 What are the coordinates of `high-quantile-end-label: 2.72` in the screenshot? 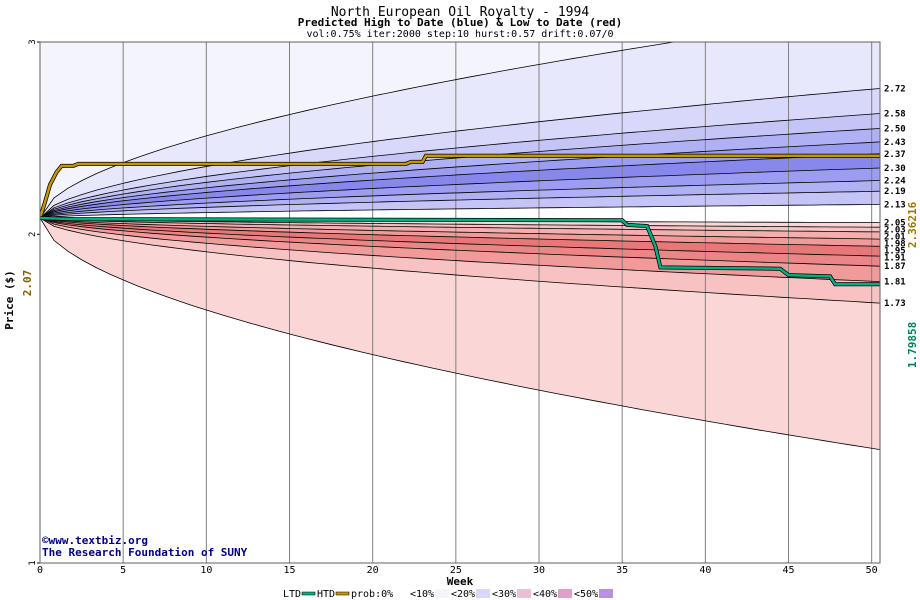 It's located at (895, 89).